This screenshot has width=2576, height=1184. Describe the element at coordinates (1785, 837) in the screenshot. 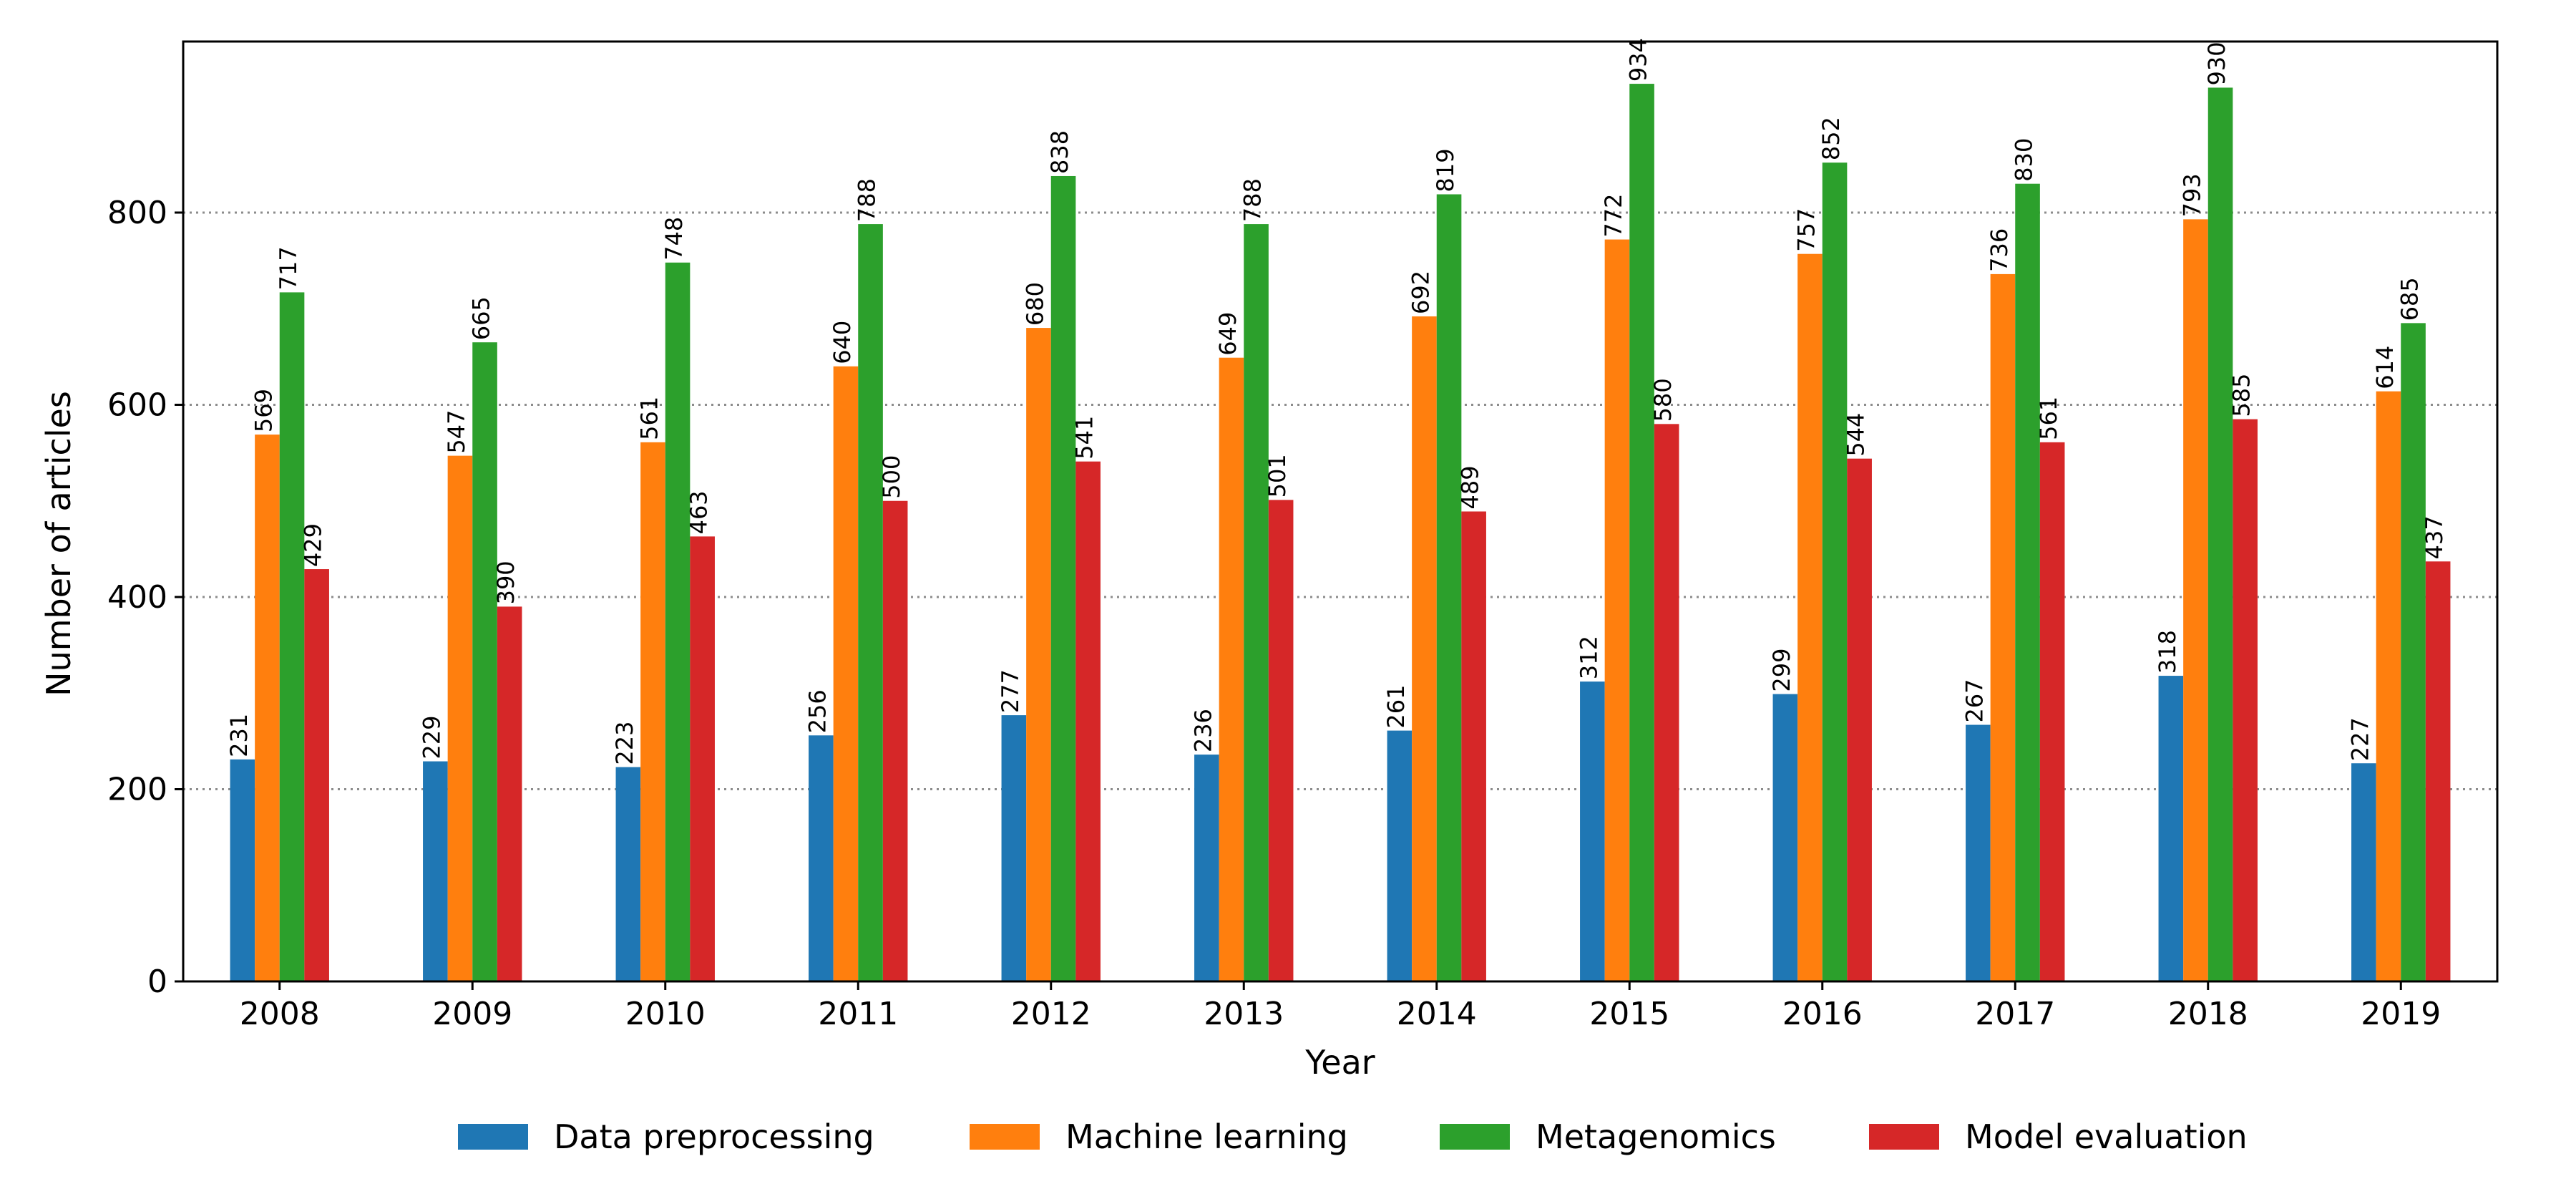

I see `bar-data-preprocessing-2016` at that location.